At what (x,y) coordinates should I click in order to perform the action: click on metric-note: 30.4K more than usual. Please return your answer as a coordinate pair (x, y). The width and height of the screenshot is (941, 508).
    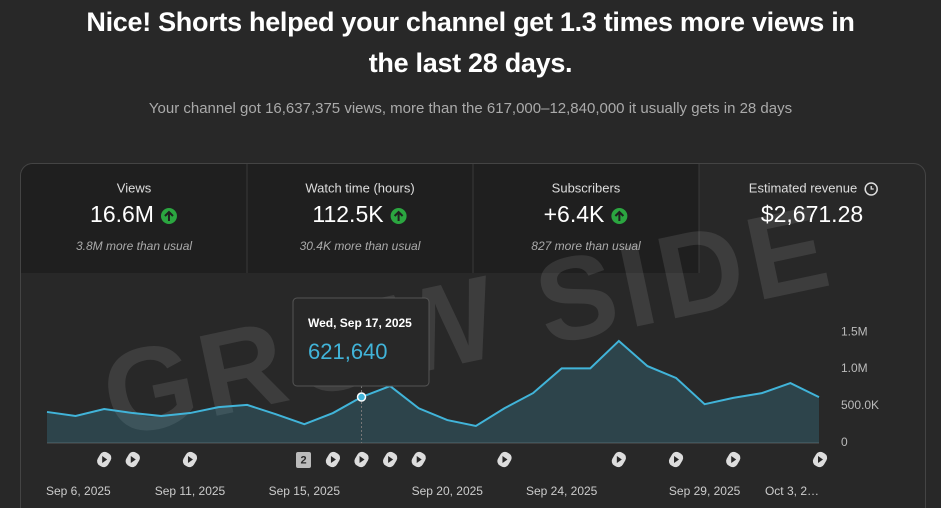
    Looking at the image, I should click on (360, 246).